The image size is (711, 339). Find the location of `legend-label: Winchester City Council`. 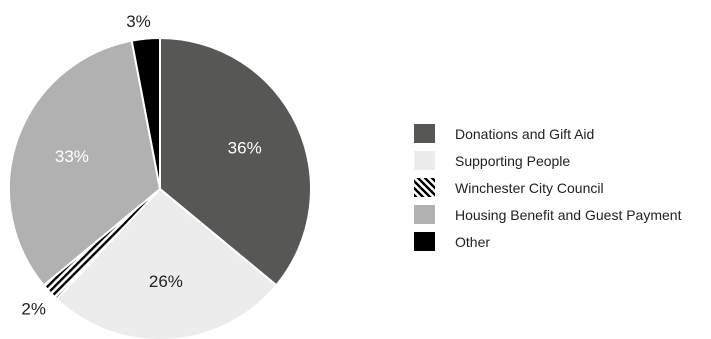

legend-label: Winchester City Council is located at coordinates (529, 187).